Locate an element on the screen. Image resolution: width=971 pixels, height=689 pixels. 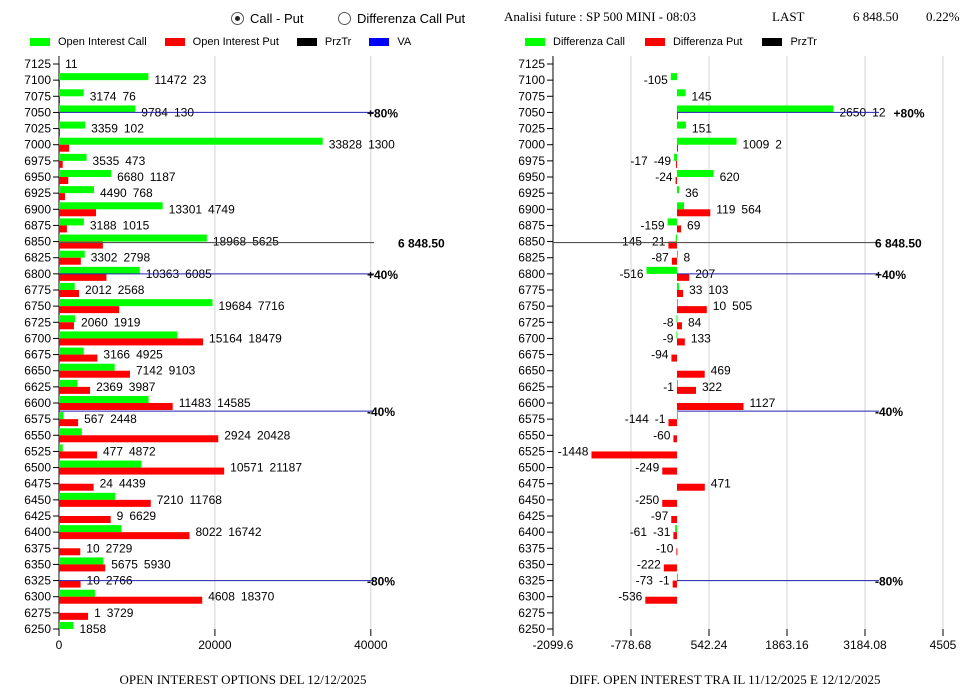
y-tick-label: 6525 is located at coordinates (531, 451).